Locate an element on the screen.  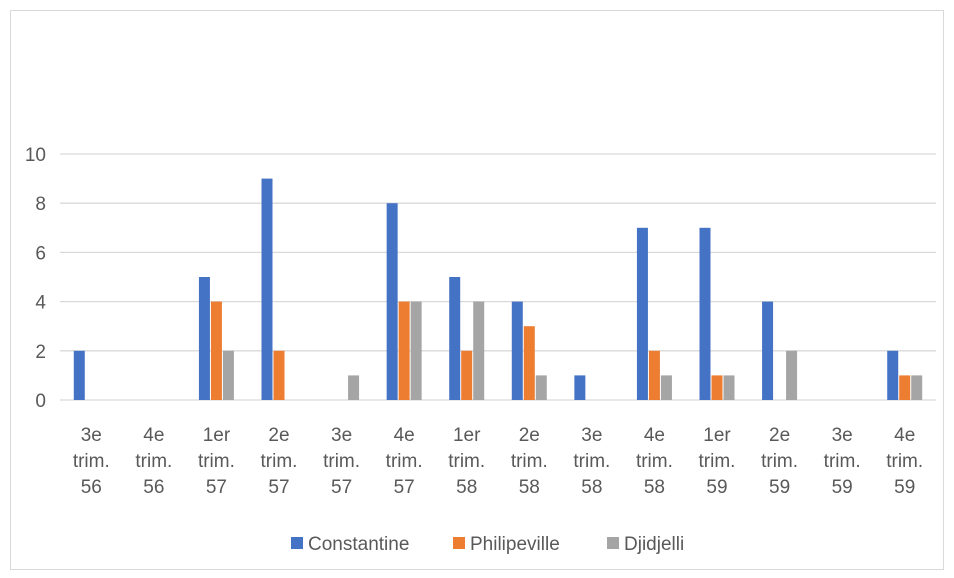
x-category-label: 4e trim. 56 is located at coordinates (153, 461).